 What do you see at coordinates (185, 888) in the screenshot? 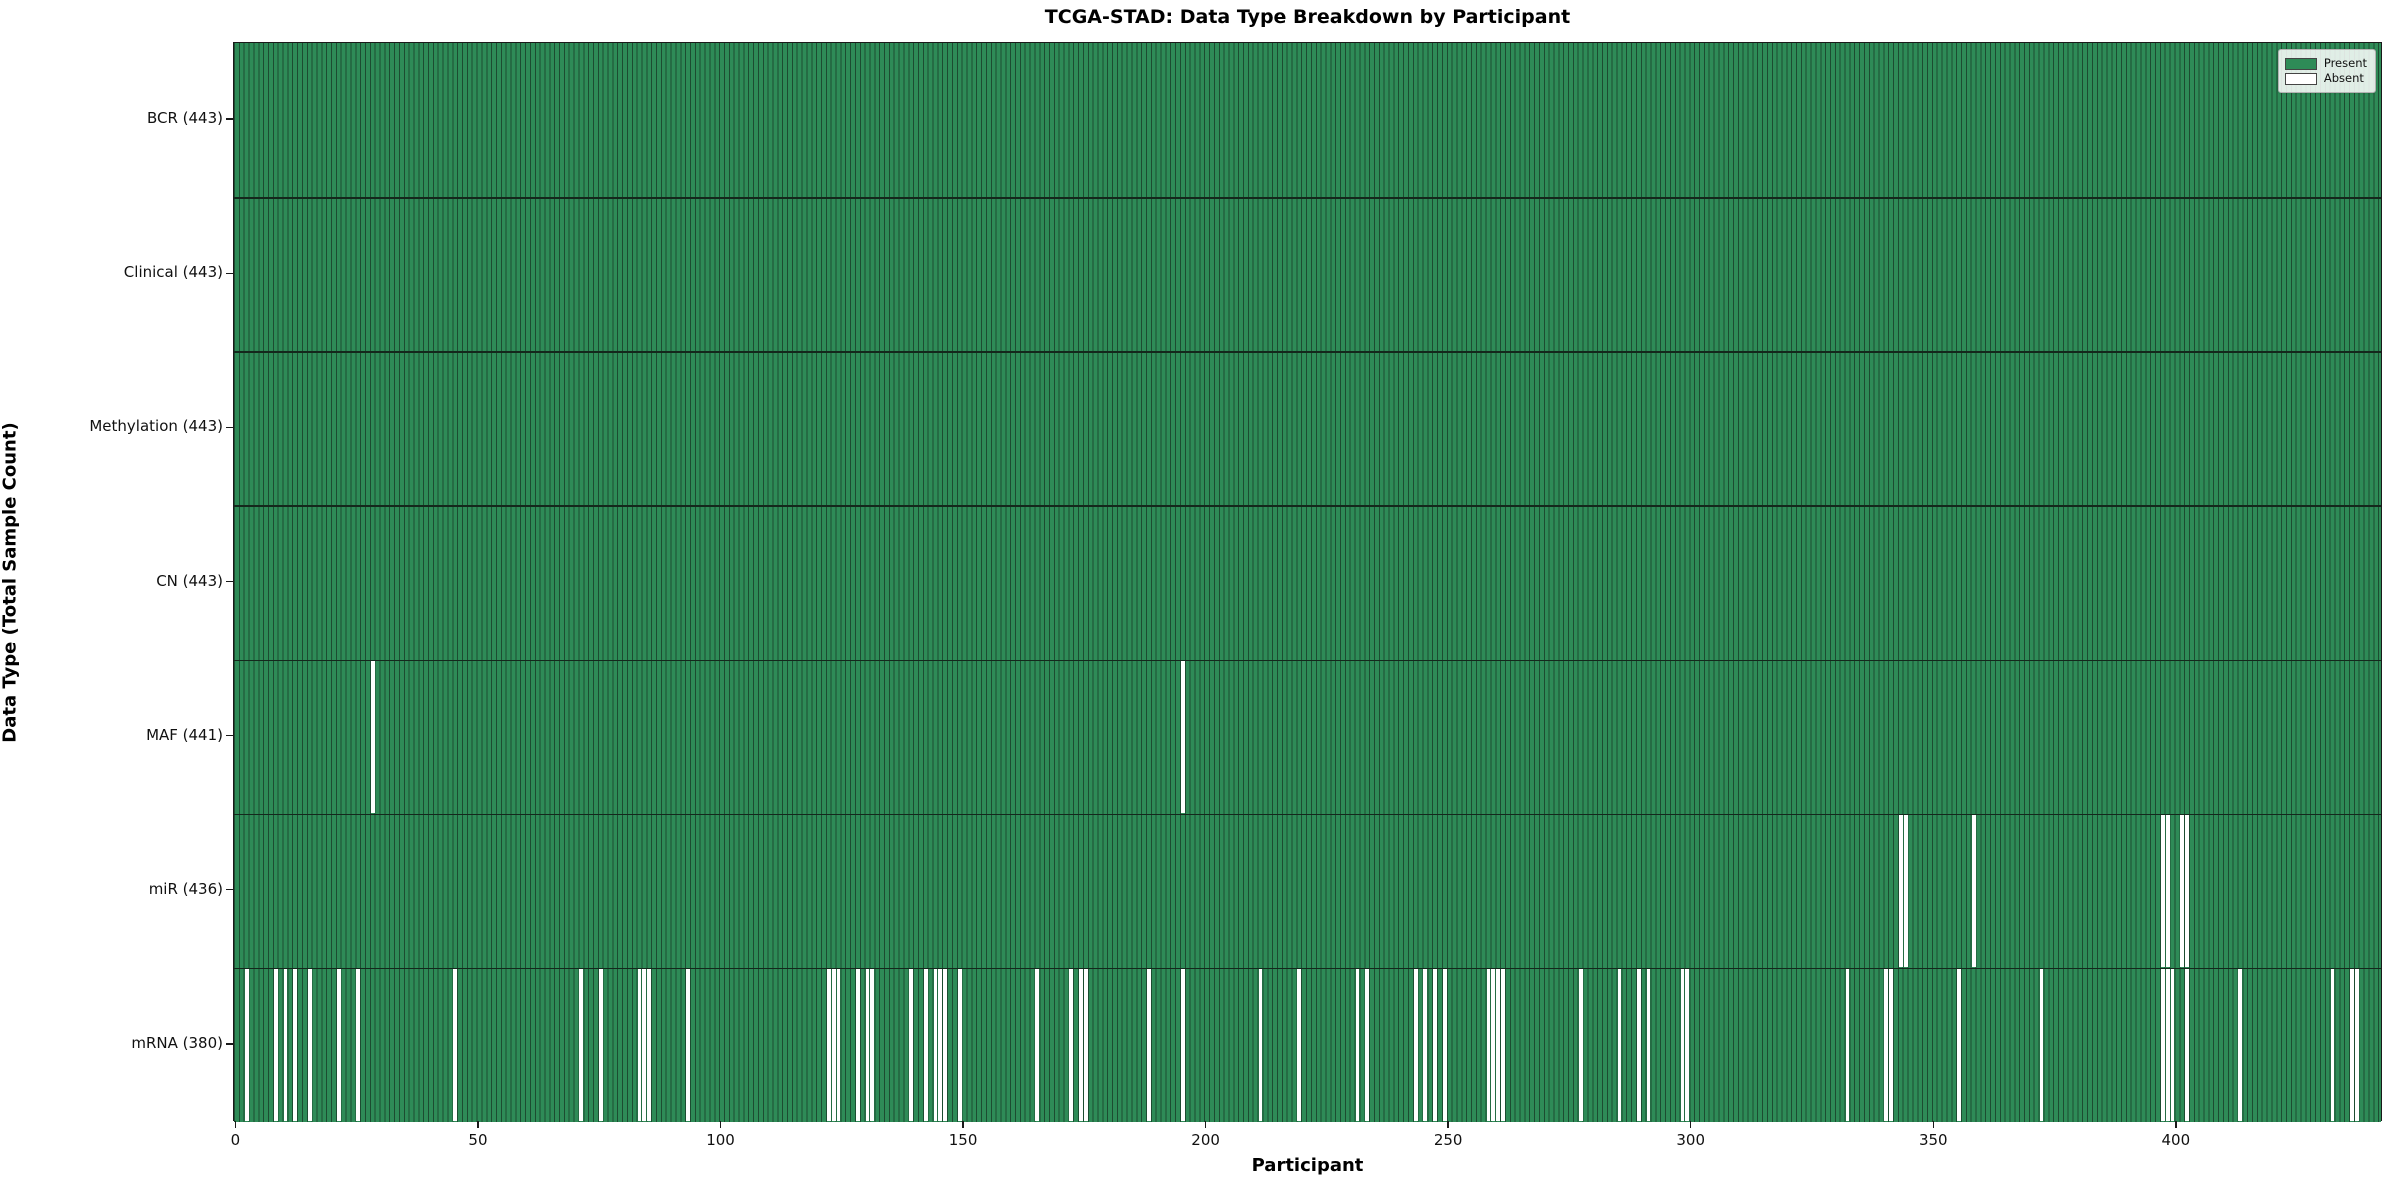
I see `y-tick-label-mir: miR (436)` at bounding box center [185, 888].